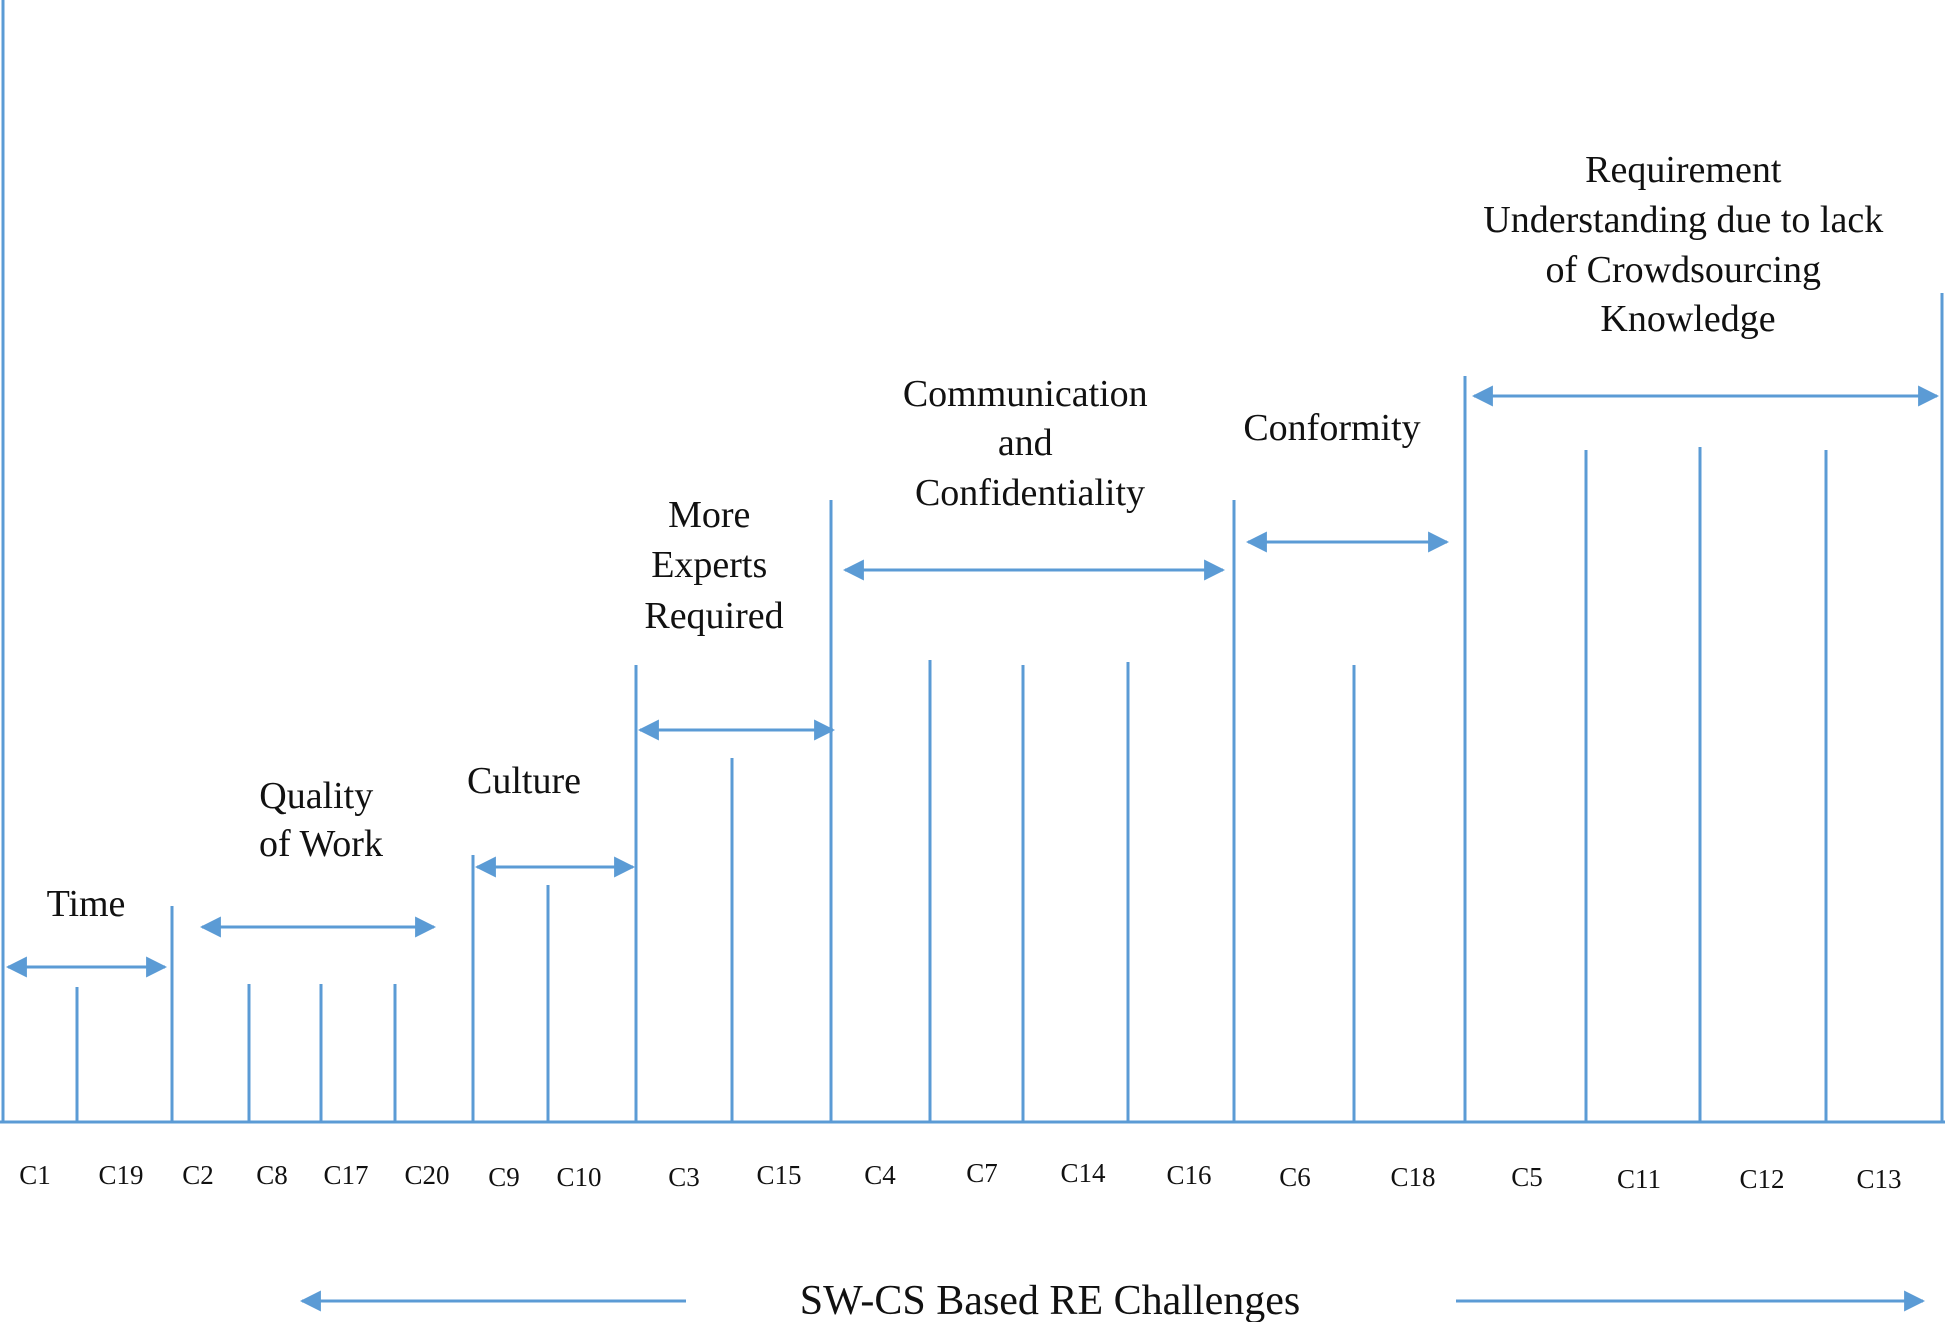 The width and height of the screenshot is (1950, 1322). Describe the element at coordinates (1295, 1177) in the screenshot. I see `code-label-c6: C6` at that location.